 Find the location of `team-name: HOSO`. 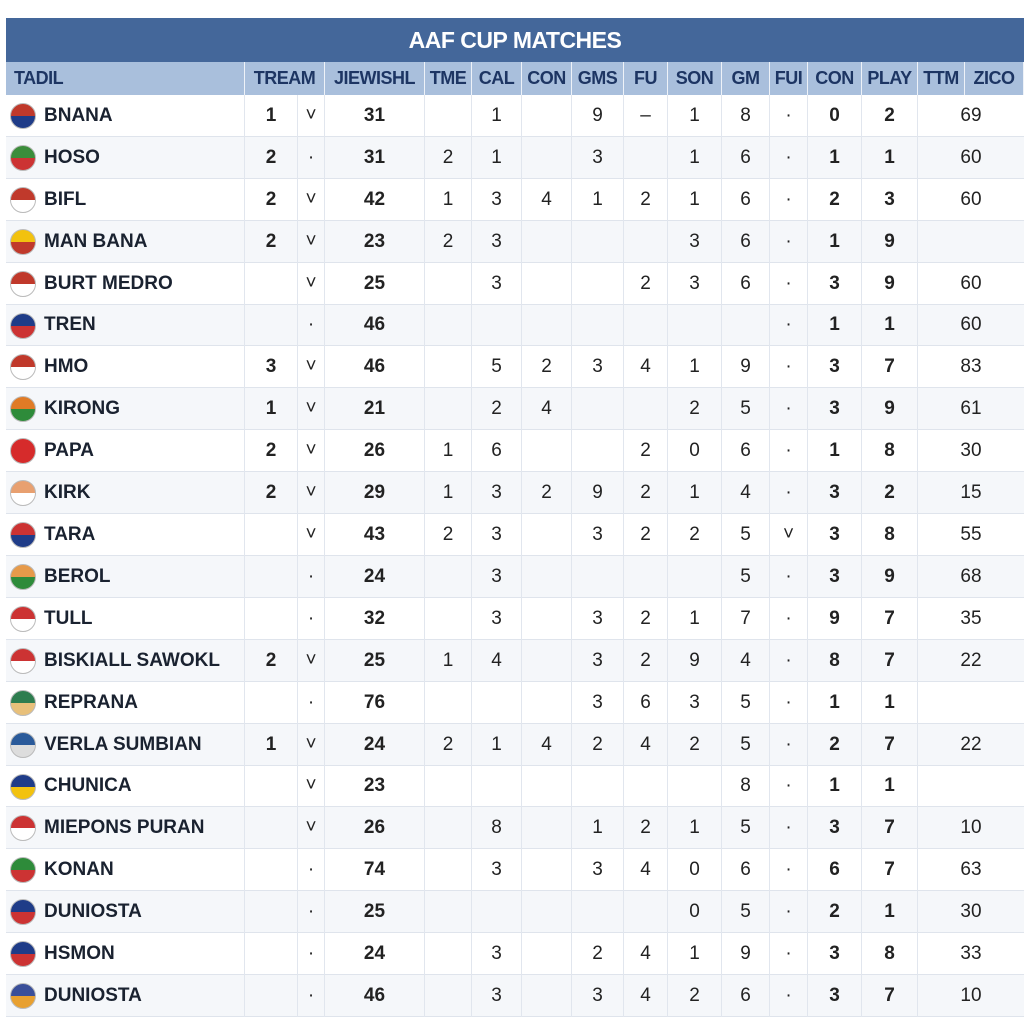

team-name: HOSO is located at coordinates (125, 157).